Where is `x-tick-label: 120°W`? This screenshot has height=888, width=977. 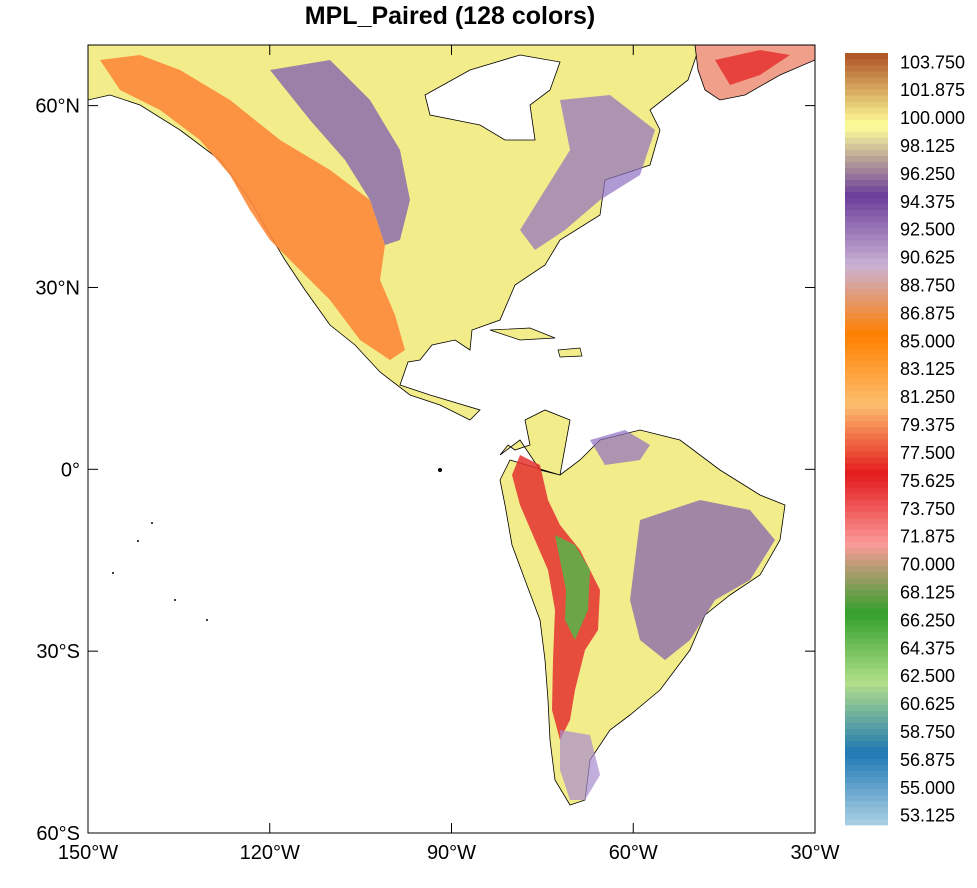 x-tick-label: 120°W is located at coordinates (270, 853).